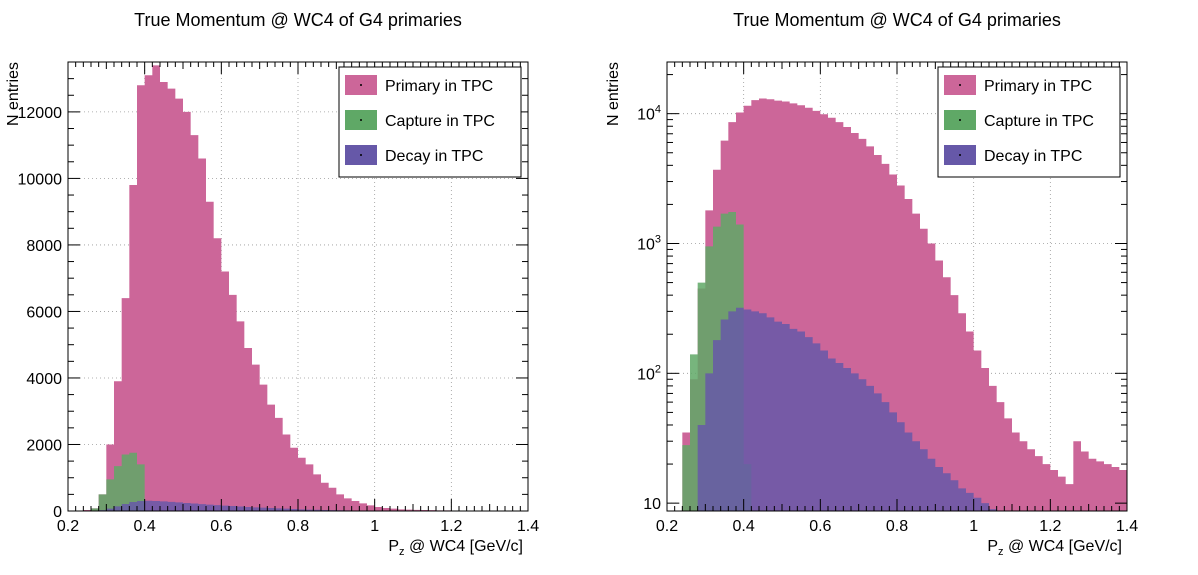 Image resolution: width=1198 pixels, height=575 pixels. I want to click on y-tick-label: 10, so click(652, 504).